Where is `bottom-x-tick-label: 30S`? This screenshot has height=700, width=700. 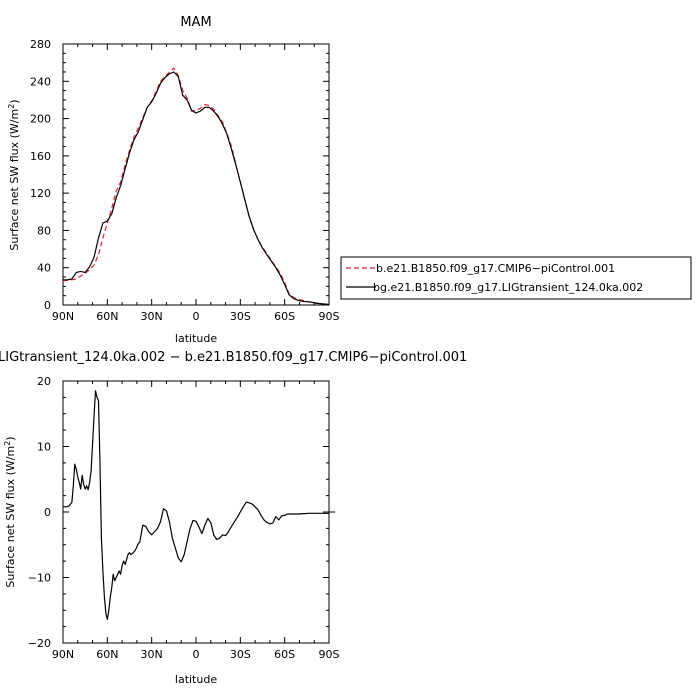 bottom-x-tick-label: 30S is located at coordinates (240, 654).